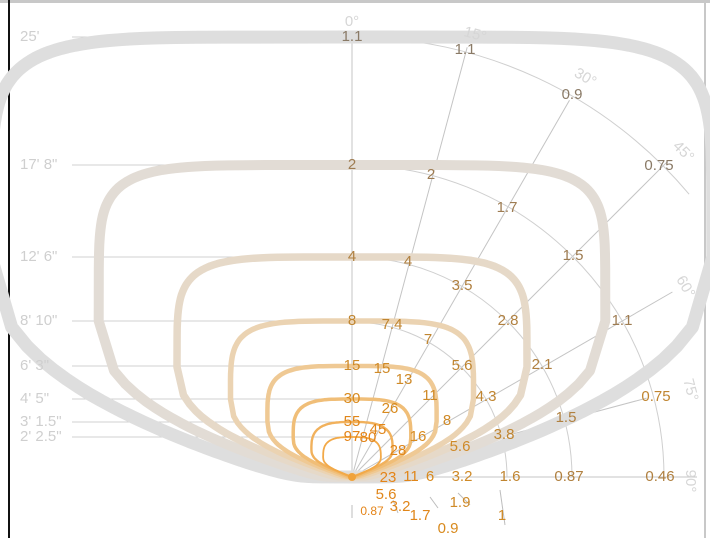 This screenshot has height=538, width=710. Describe the element at coordinates (352, 36) in the screenshot. I see `ring-axis-value: 1.1` at that location.